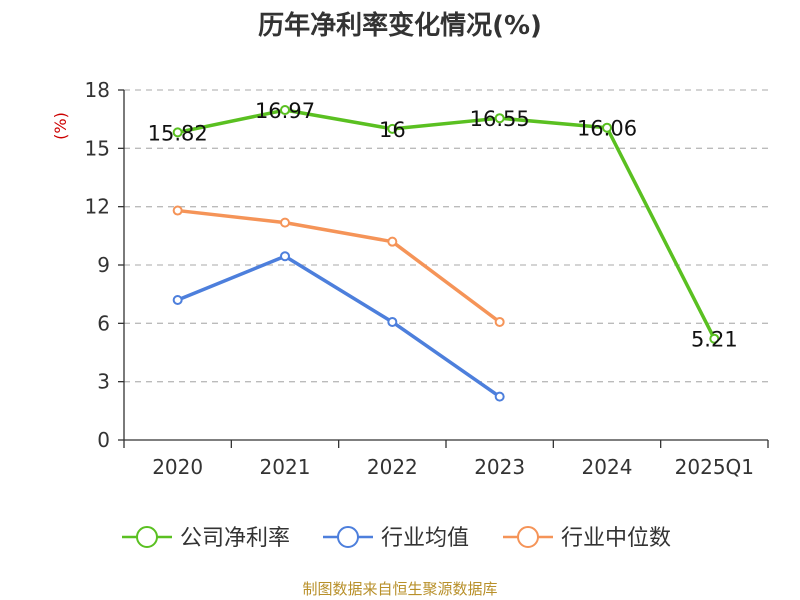 This screenshot has width=800, height=600. What do you see at coordinates (499, 467) in the screenshot?
I see `x-tick-label: 2023` at bounding box center [499, 467].